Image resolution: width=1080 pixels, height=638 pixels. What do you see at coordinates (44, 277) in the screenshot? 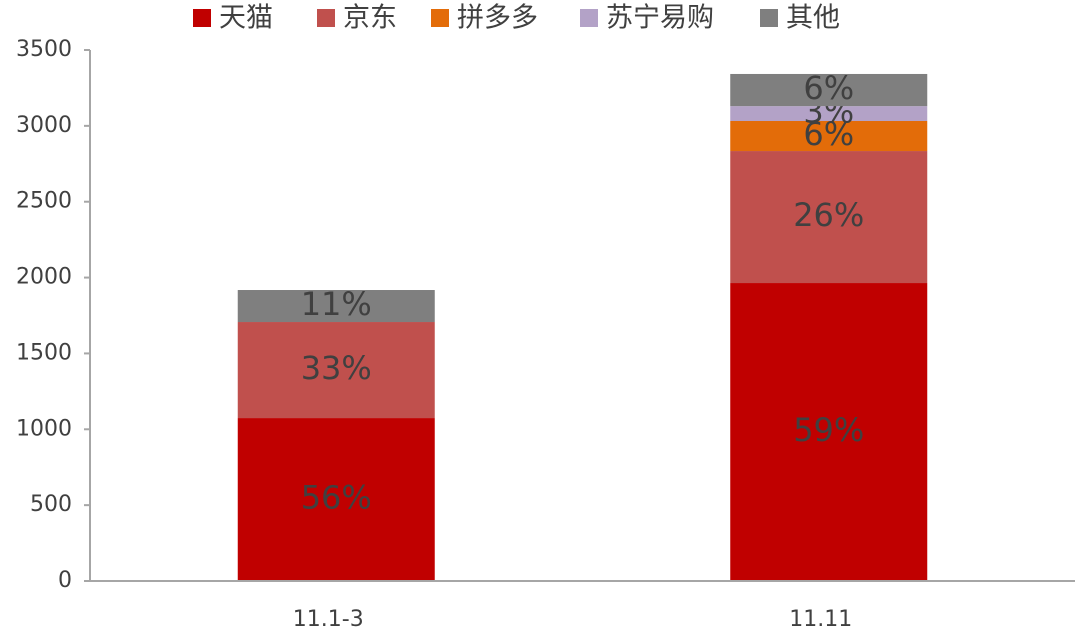
I see `y-tick-label: 2000` at bounding box center [44, 277].